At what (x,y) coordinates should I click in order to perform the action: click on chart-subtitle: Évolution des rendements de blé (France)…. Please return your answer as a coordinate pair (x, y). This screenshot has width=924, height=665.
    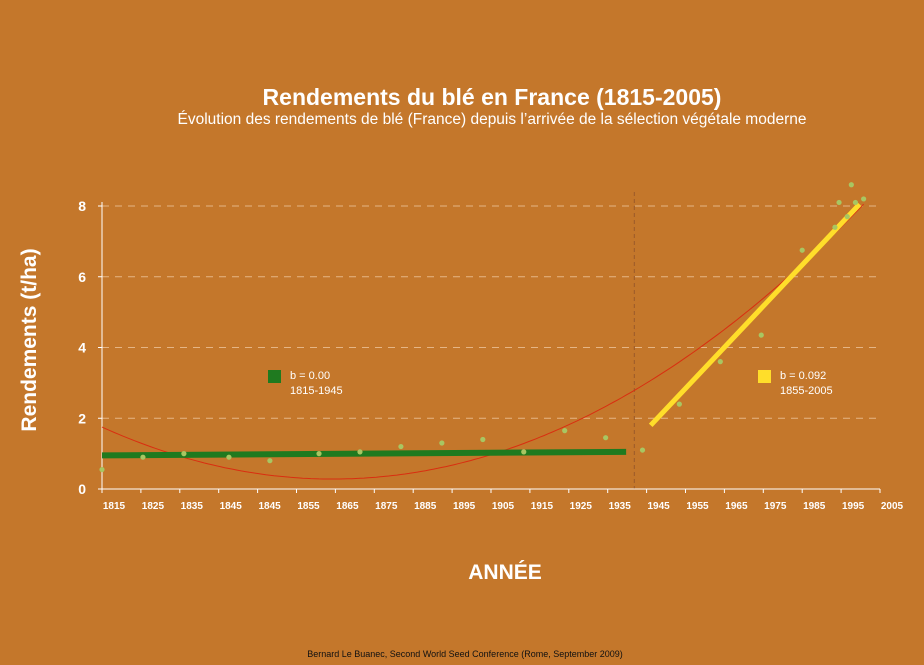
    Looking at the image, I should click on (492, 119).